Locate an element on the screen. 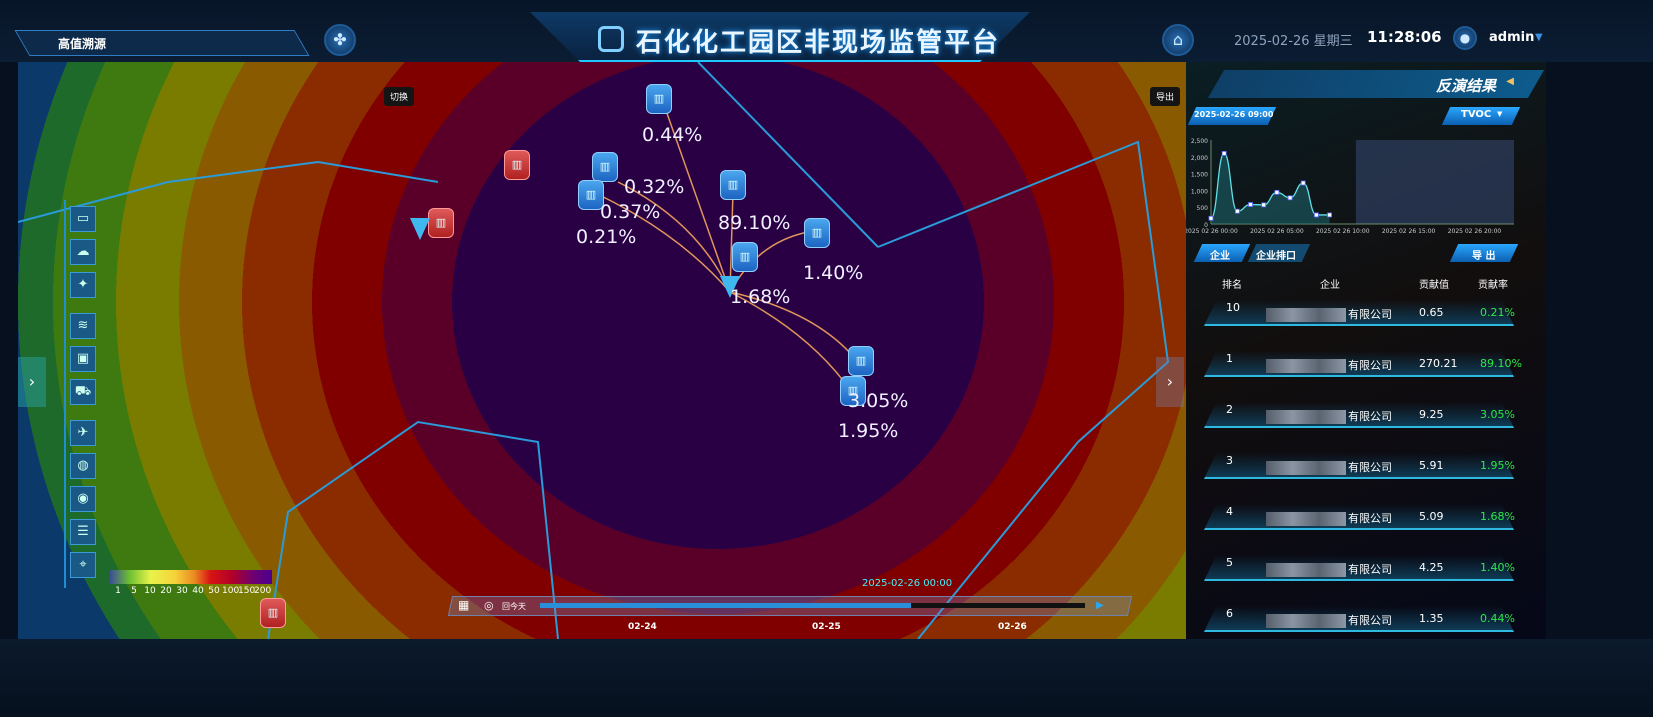 Image resolution: width=1653 pixels, height=717 pixels. footer is located at coordinates (826, 678).